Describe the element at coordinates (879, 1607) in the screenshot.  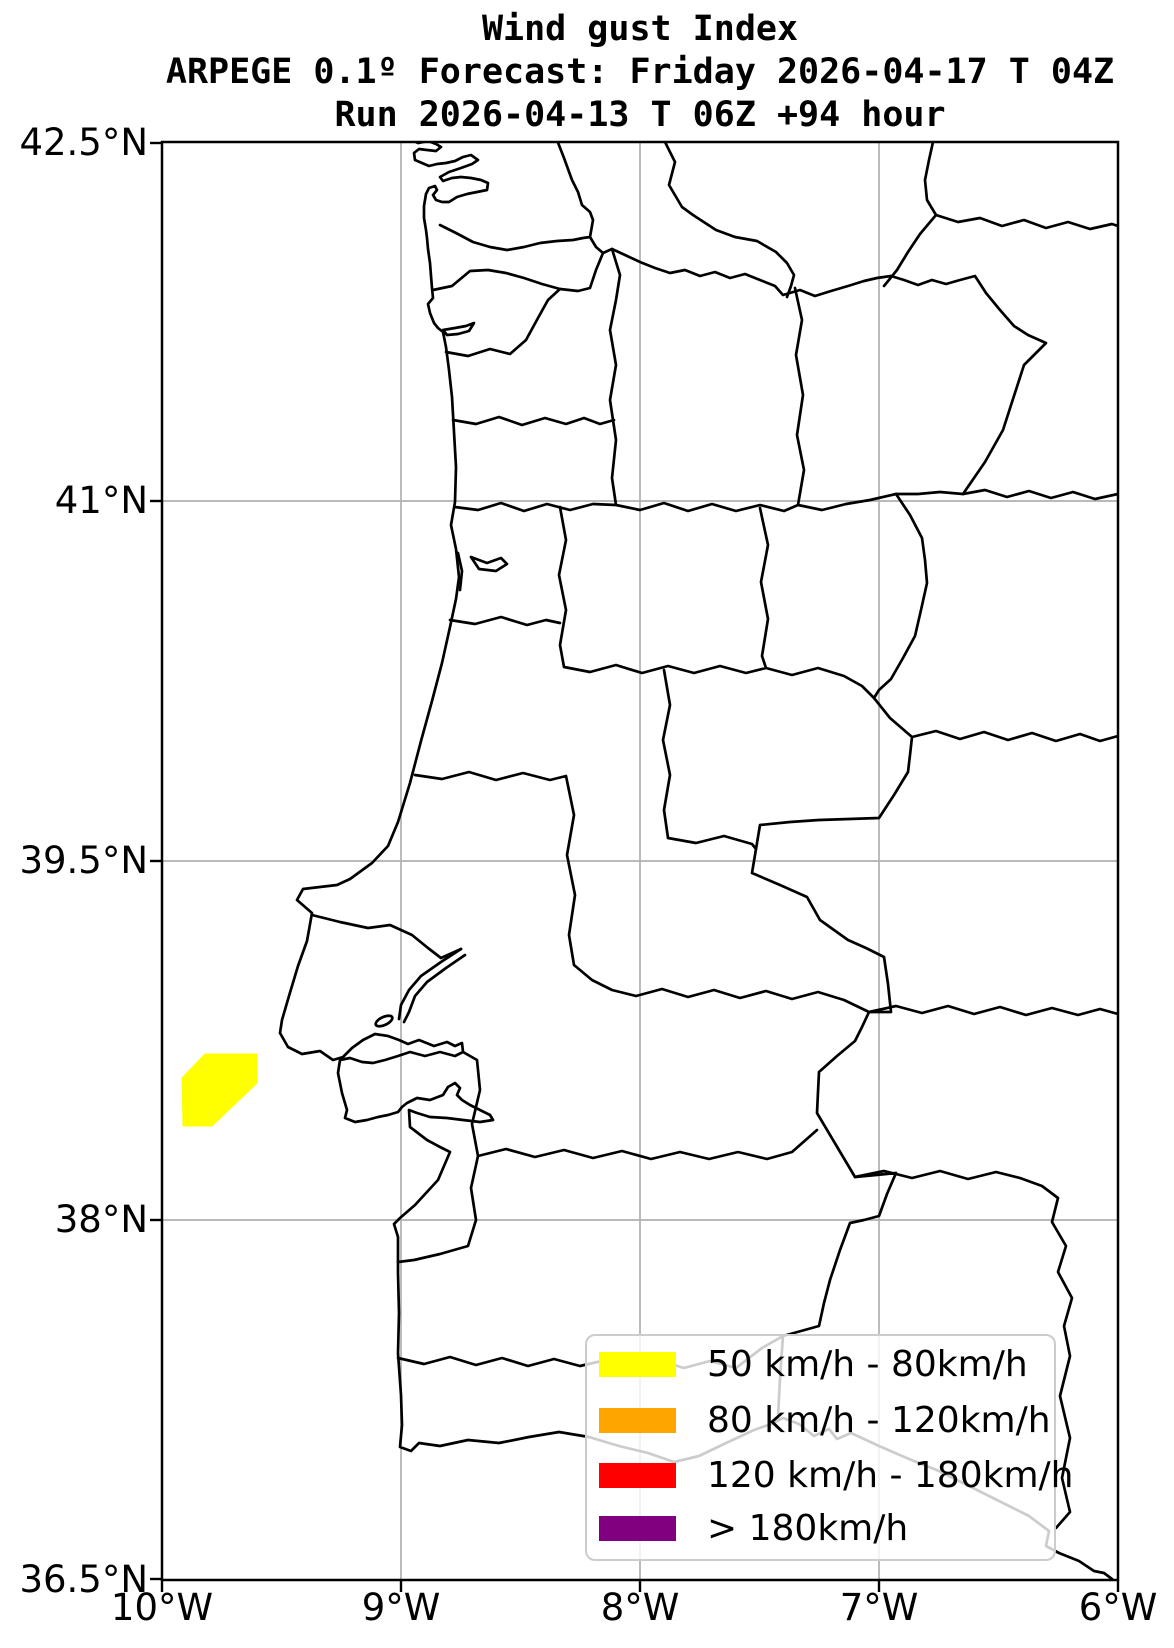
I see `xtick-7w: 7°W` at that location.